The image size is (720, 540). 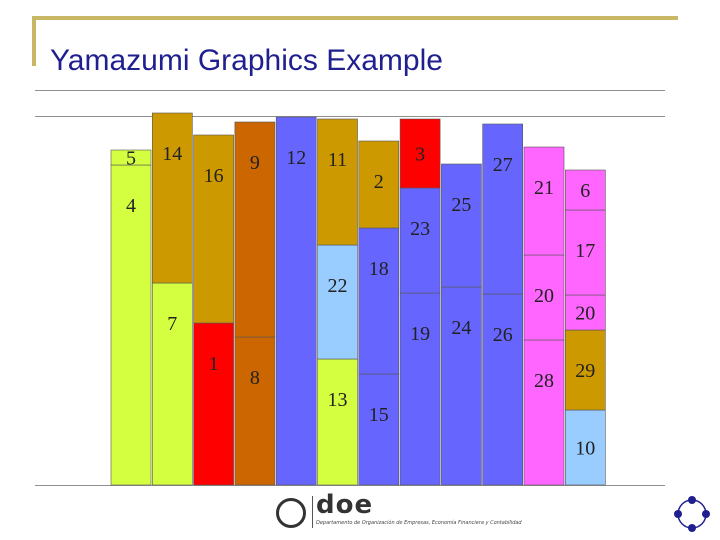 I want to click on segment-label-0-0: 4, so click(x=131, y=206).